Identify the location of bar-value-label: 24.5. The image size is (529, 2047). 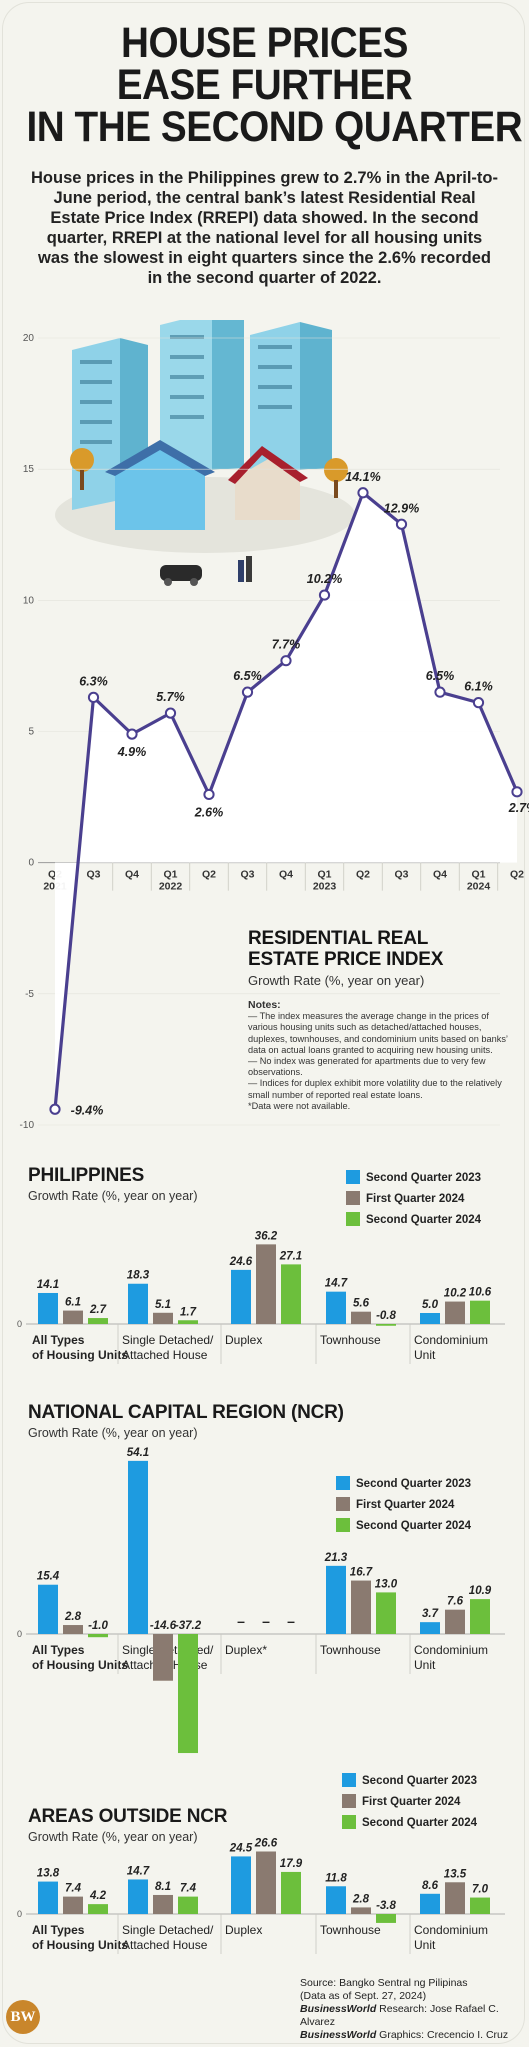
(241, 1848).